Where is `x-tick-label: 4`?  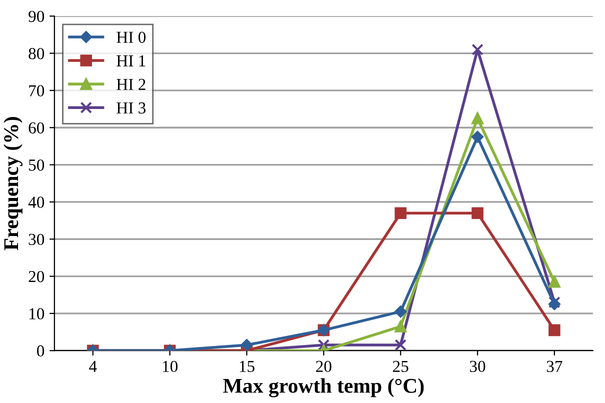 x-tick-label: 4 is located at coordinates (93, 366).